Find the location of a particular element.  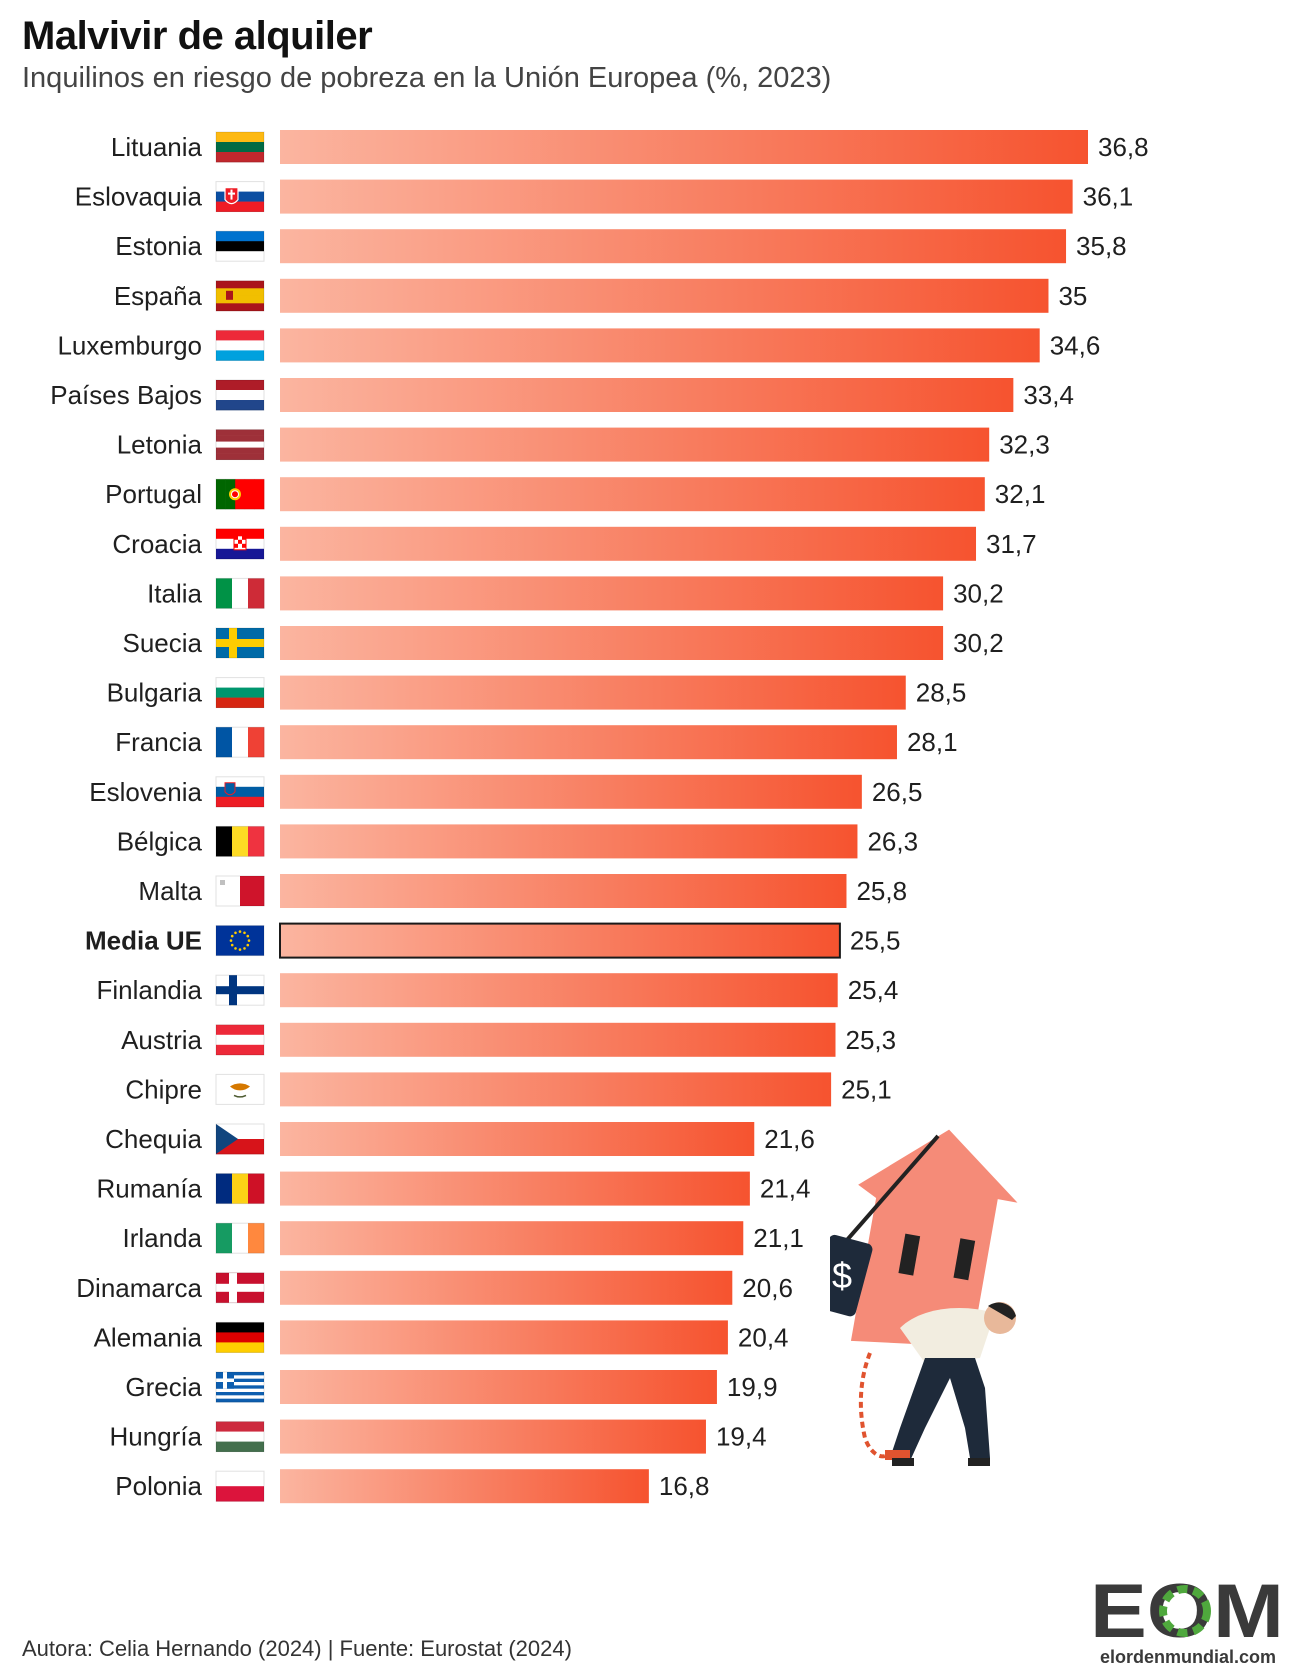

slovakia-flag-icon is located at coordinates (240, 197).